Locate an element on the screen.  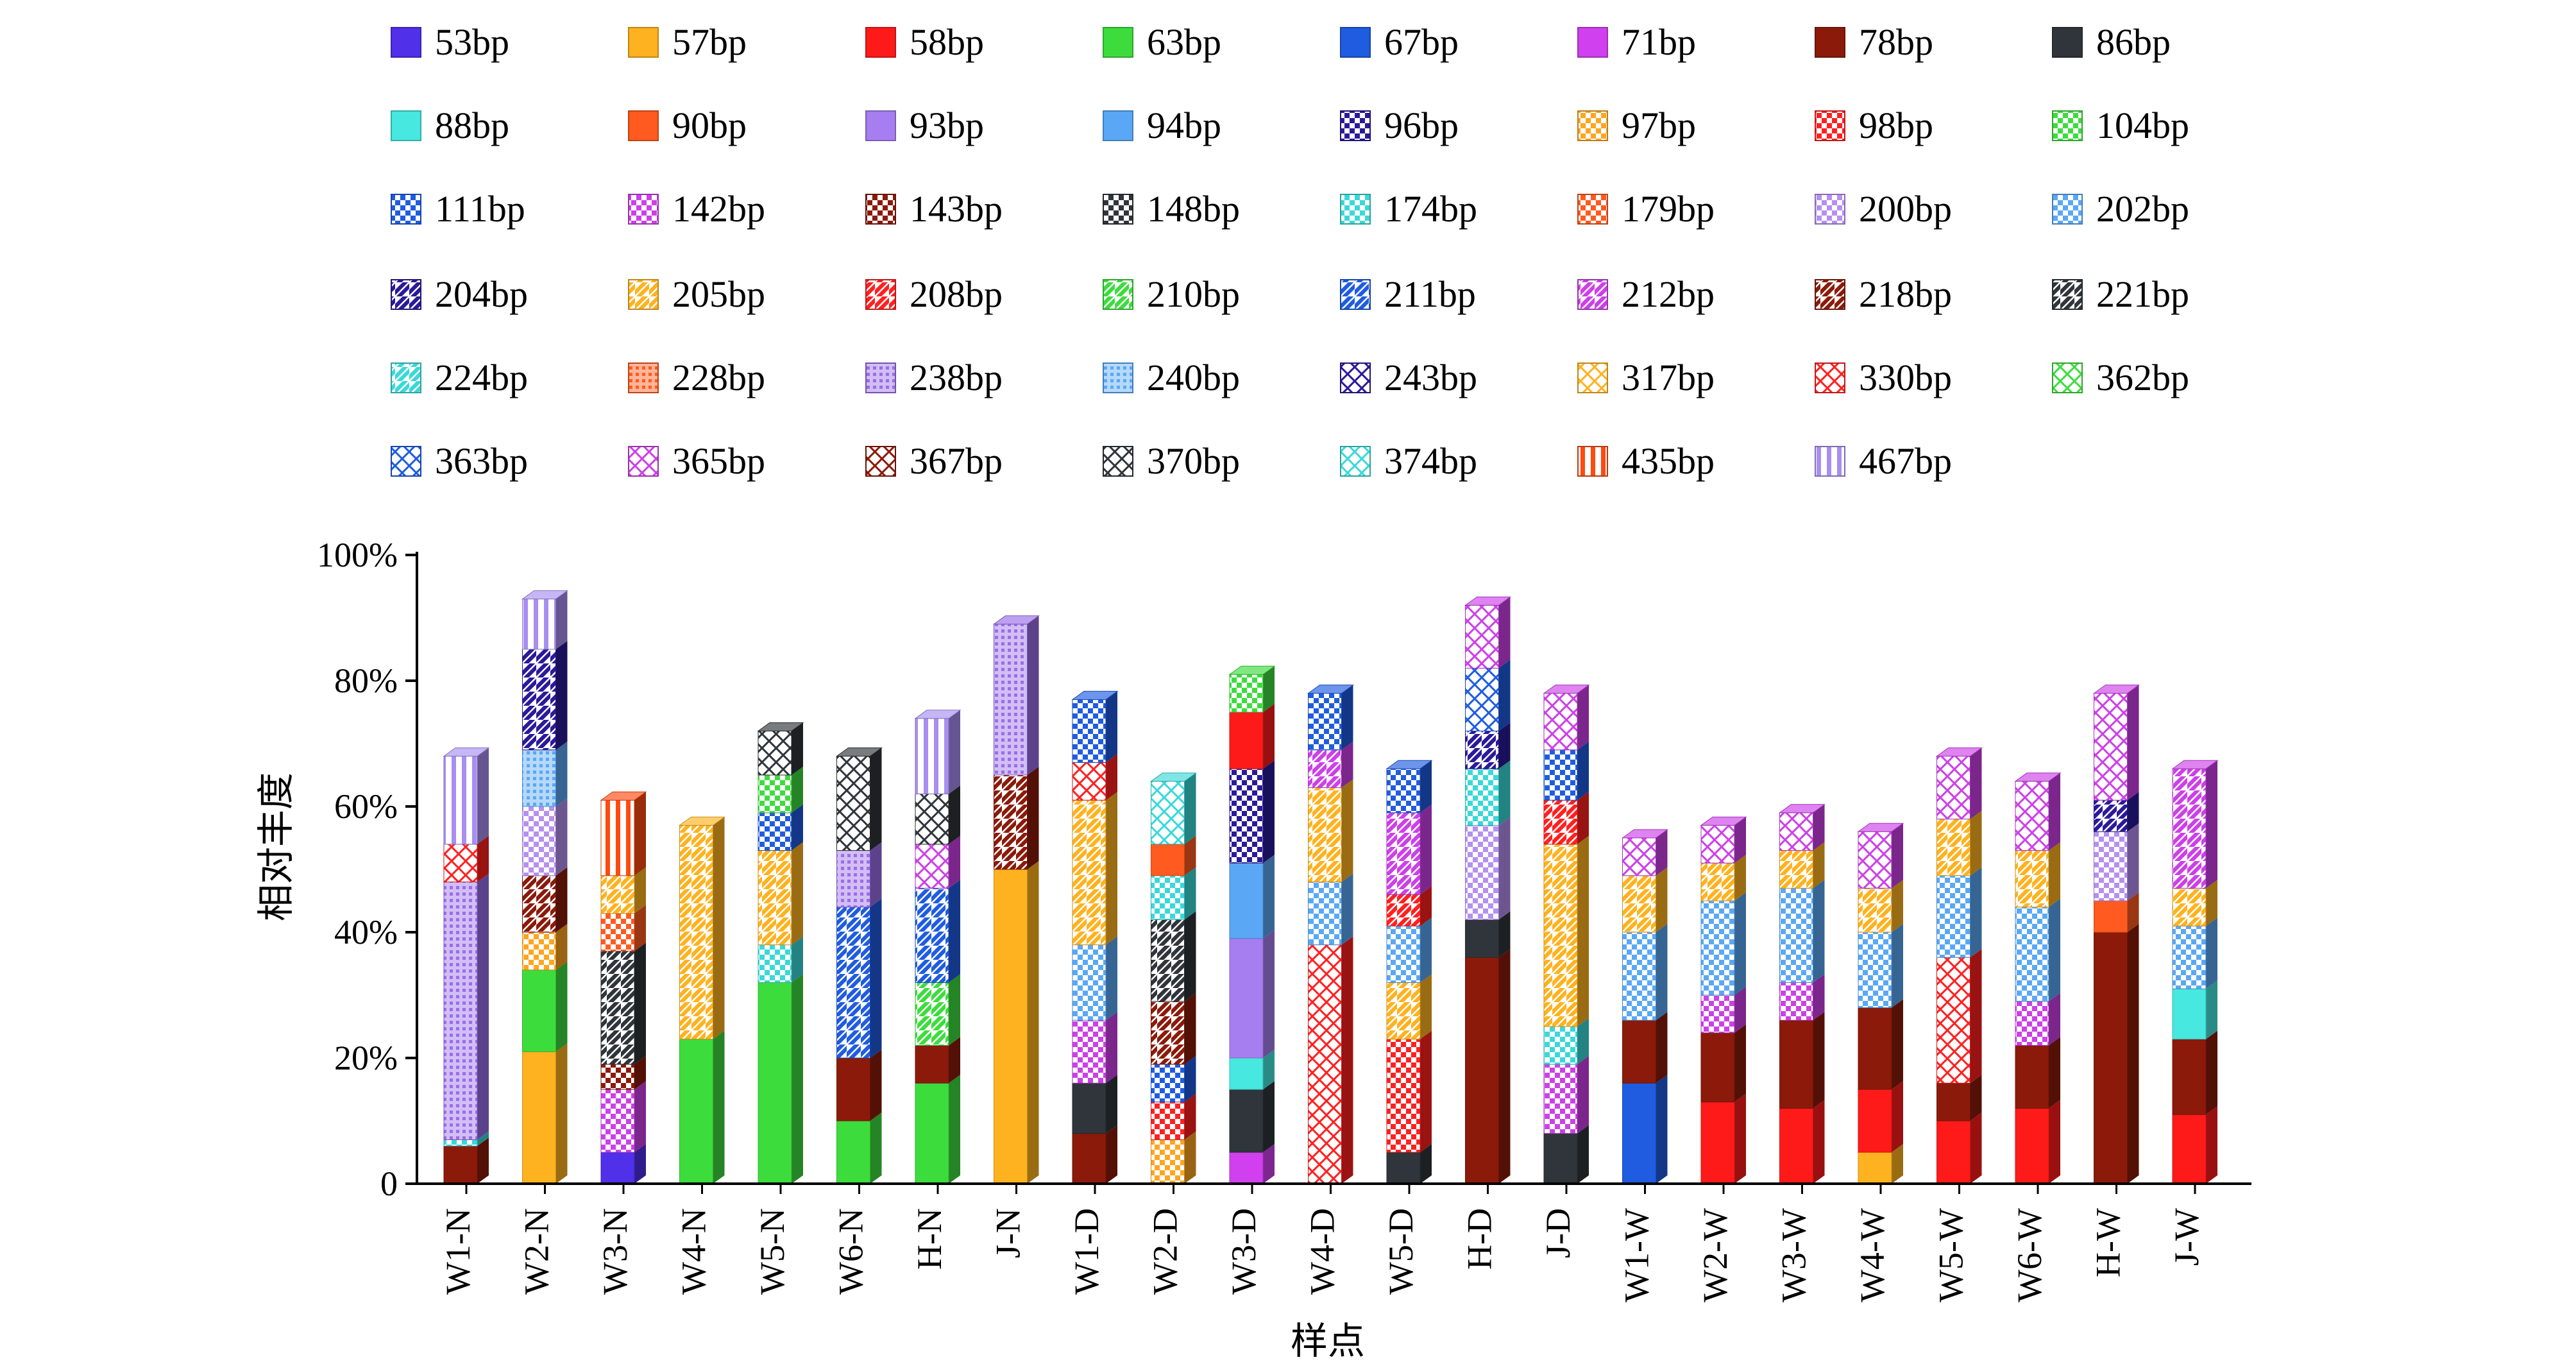
legend-label: 212bp is located at coordinates (1668, 294).